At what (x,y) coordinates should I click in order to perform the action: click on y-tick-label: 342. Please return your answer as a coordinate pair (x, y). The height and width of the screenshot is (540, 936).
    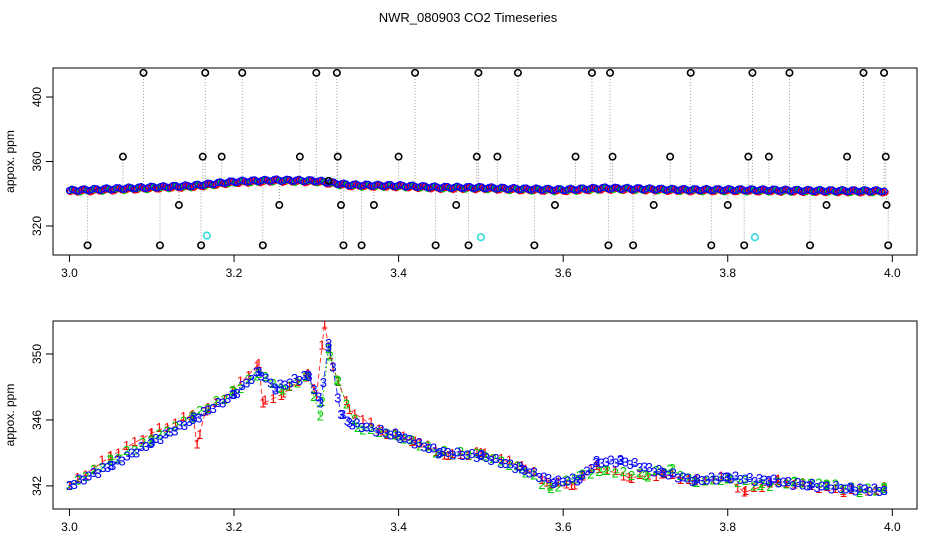
    Looking at the image, I should click on (37, 486).